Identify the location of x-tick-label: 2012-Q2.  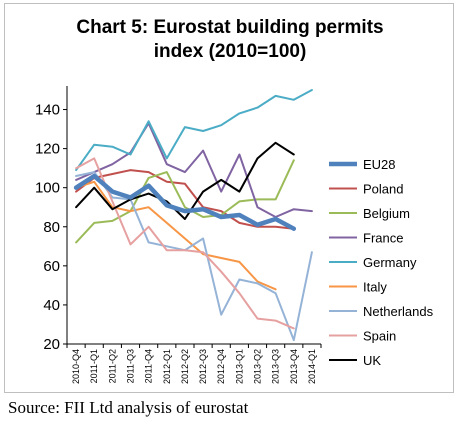
(185, 366).